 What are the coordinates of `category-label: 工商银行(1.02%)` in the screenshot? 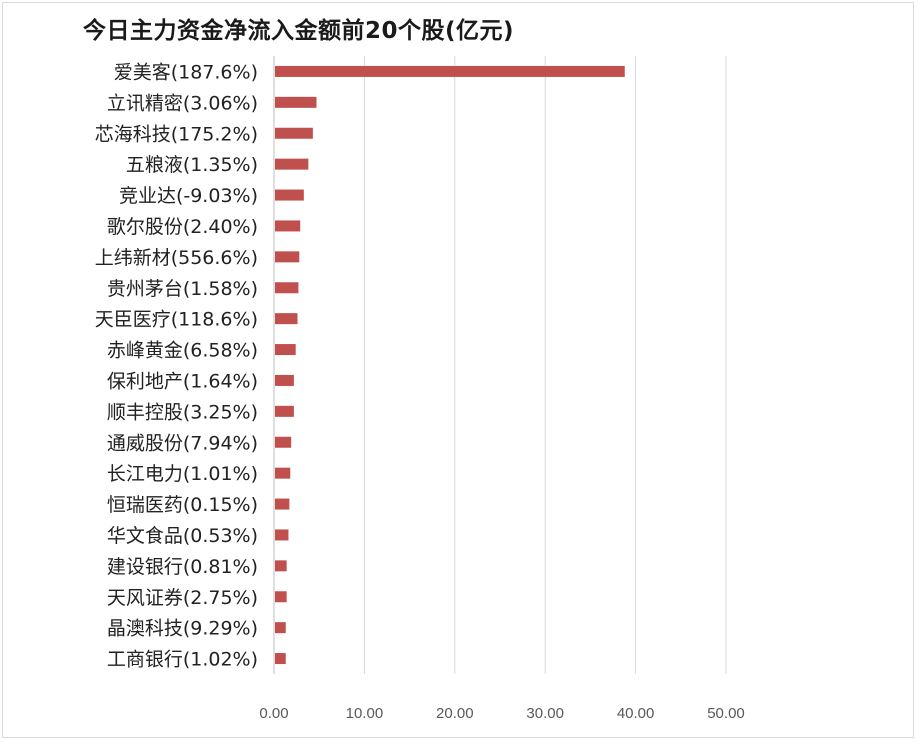 It's located at (182, 660).